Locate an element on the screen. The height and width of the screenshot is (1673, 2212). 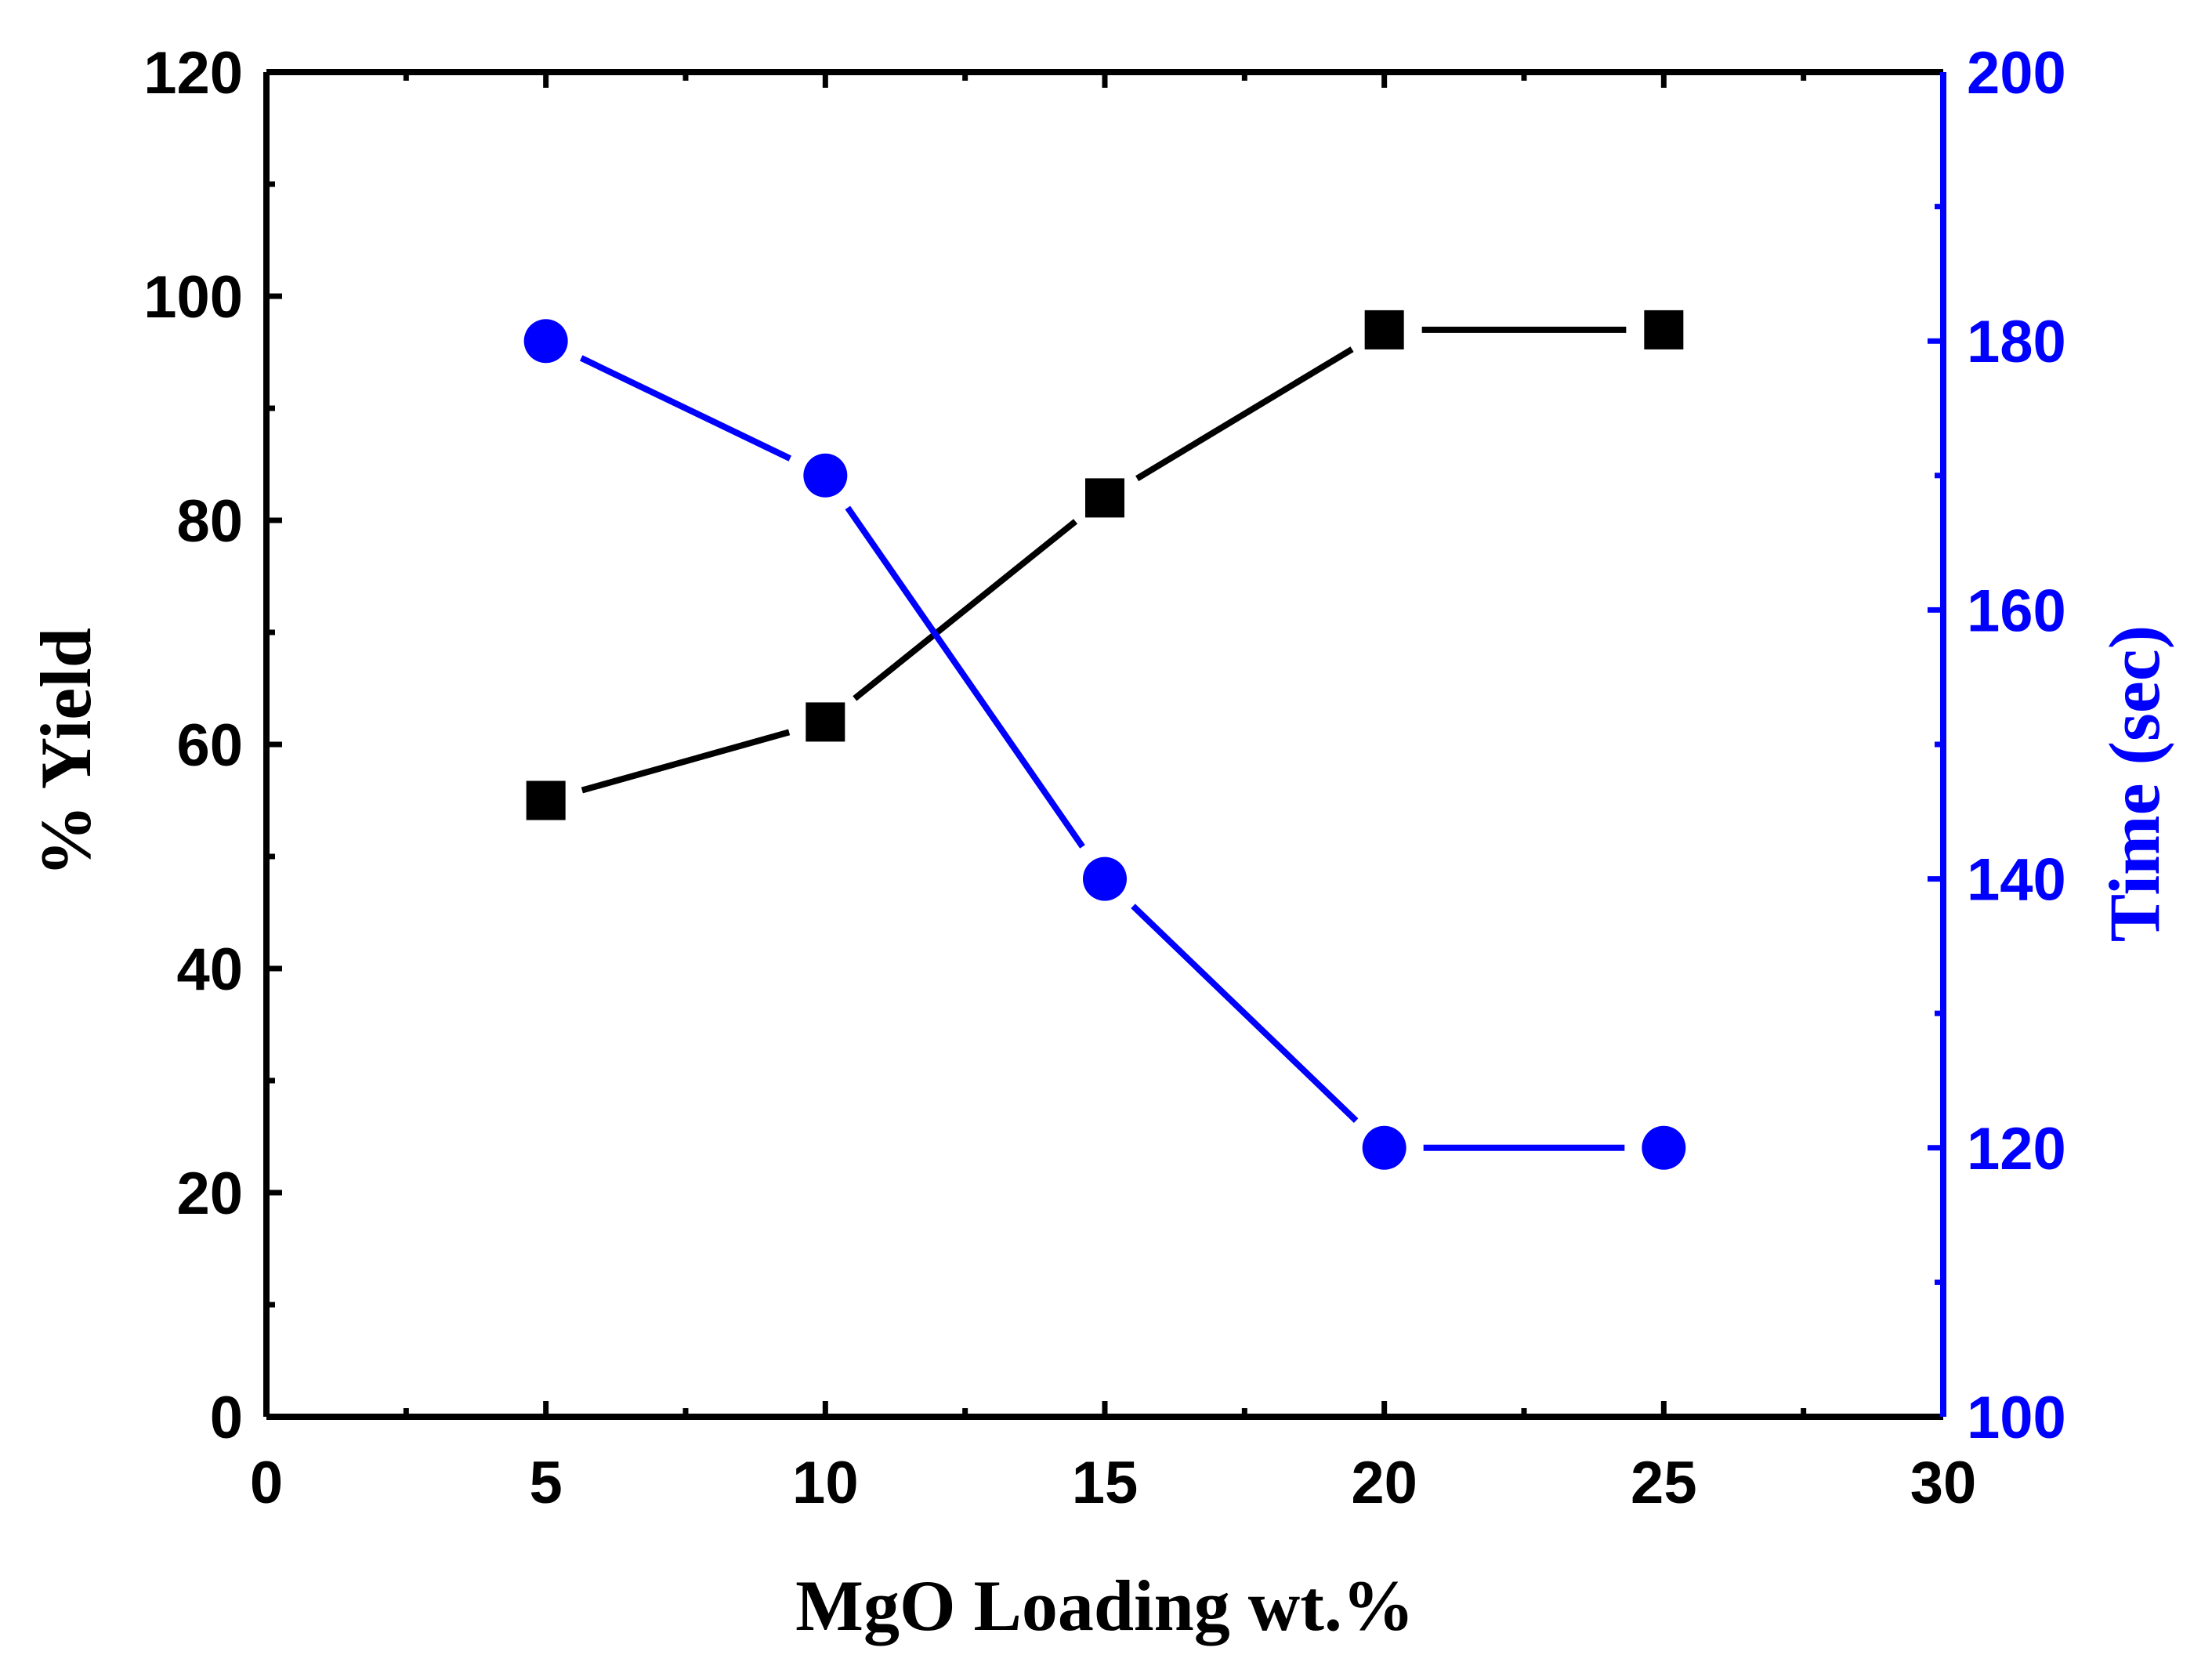
x-tick-label: 20 is located at coordinates (1384, 1483).